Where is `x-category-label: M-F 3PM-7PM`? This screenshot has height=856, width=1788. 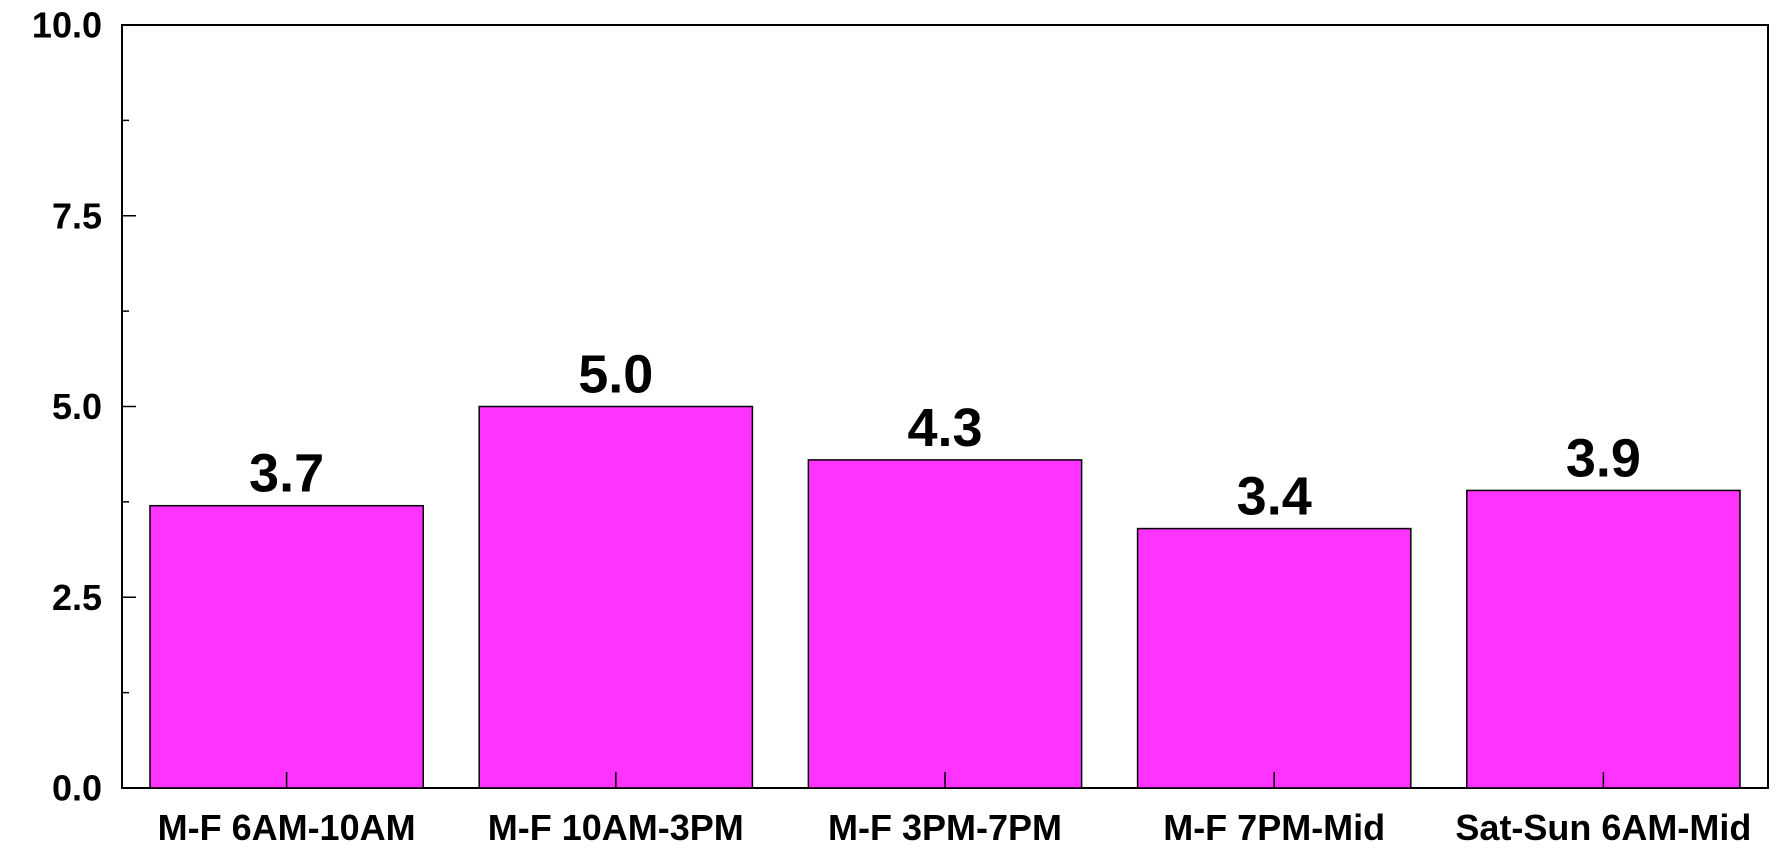
x-category-label: M-F 3PM-7PM is located at coordinates (945, 827).